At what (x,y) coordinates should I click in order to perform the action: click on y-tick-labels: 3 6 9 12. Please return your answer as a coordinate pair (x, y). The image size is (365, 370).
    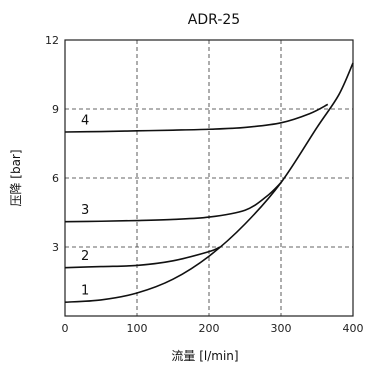
    Looking at the image, I should click on (52, 144).